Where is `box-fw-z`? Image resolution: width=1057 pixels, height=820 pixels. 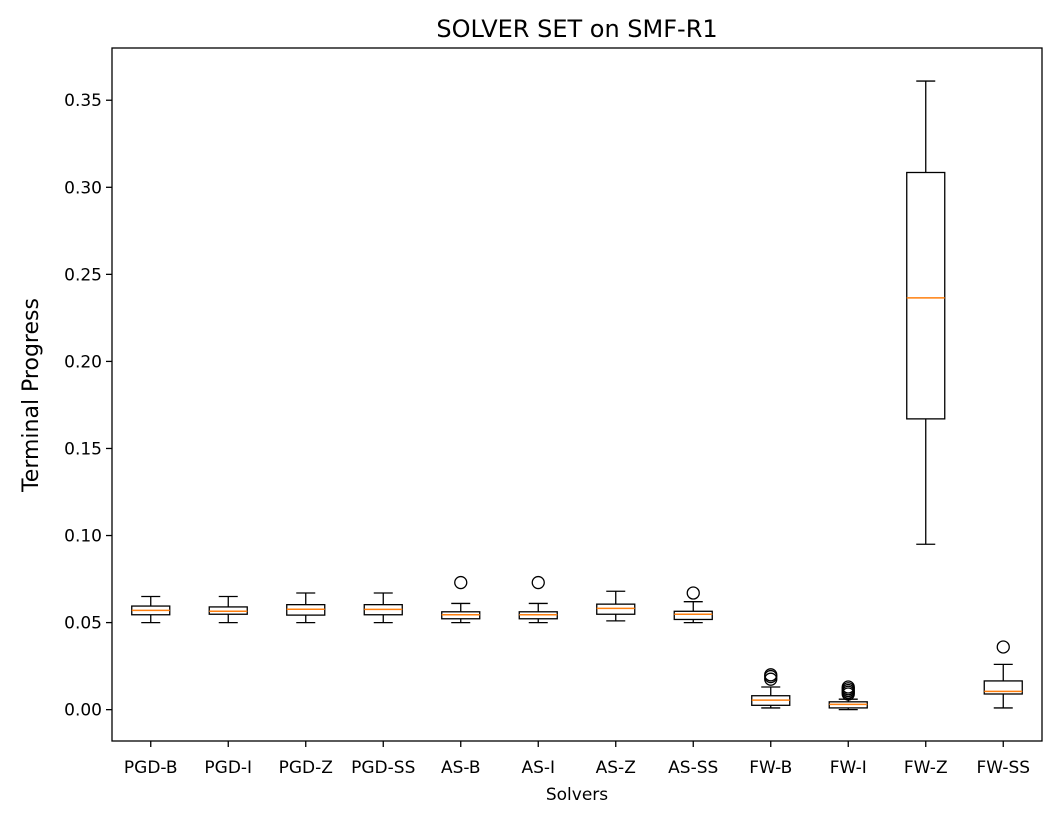 box-fw-z is located at coordinates (926, 295).